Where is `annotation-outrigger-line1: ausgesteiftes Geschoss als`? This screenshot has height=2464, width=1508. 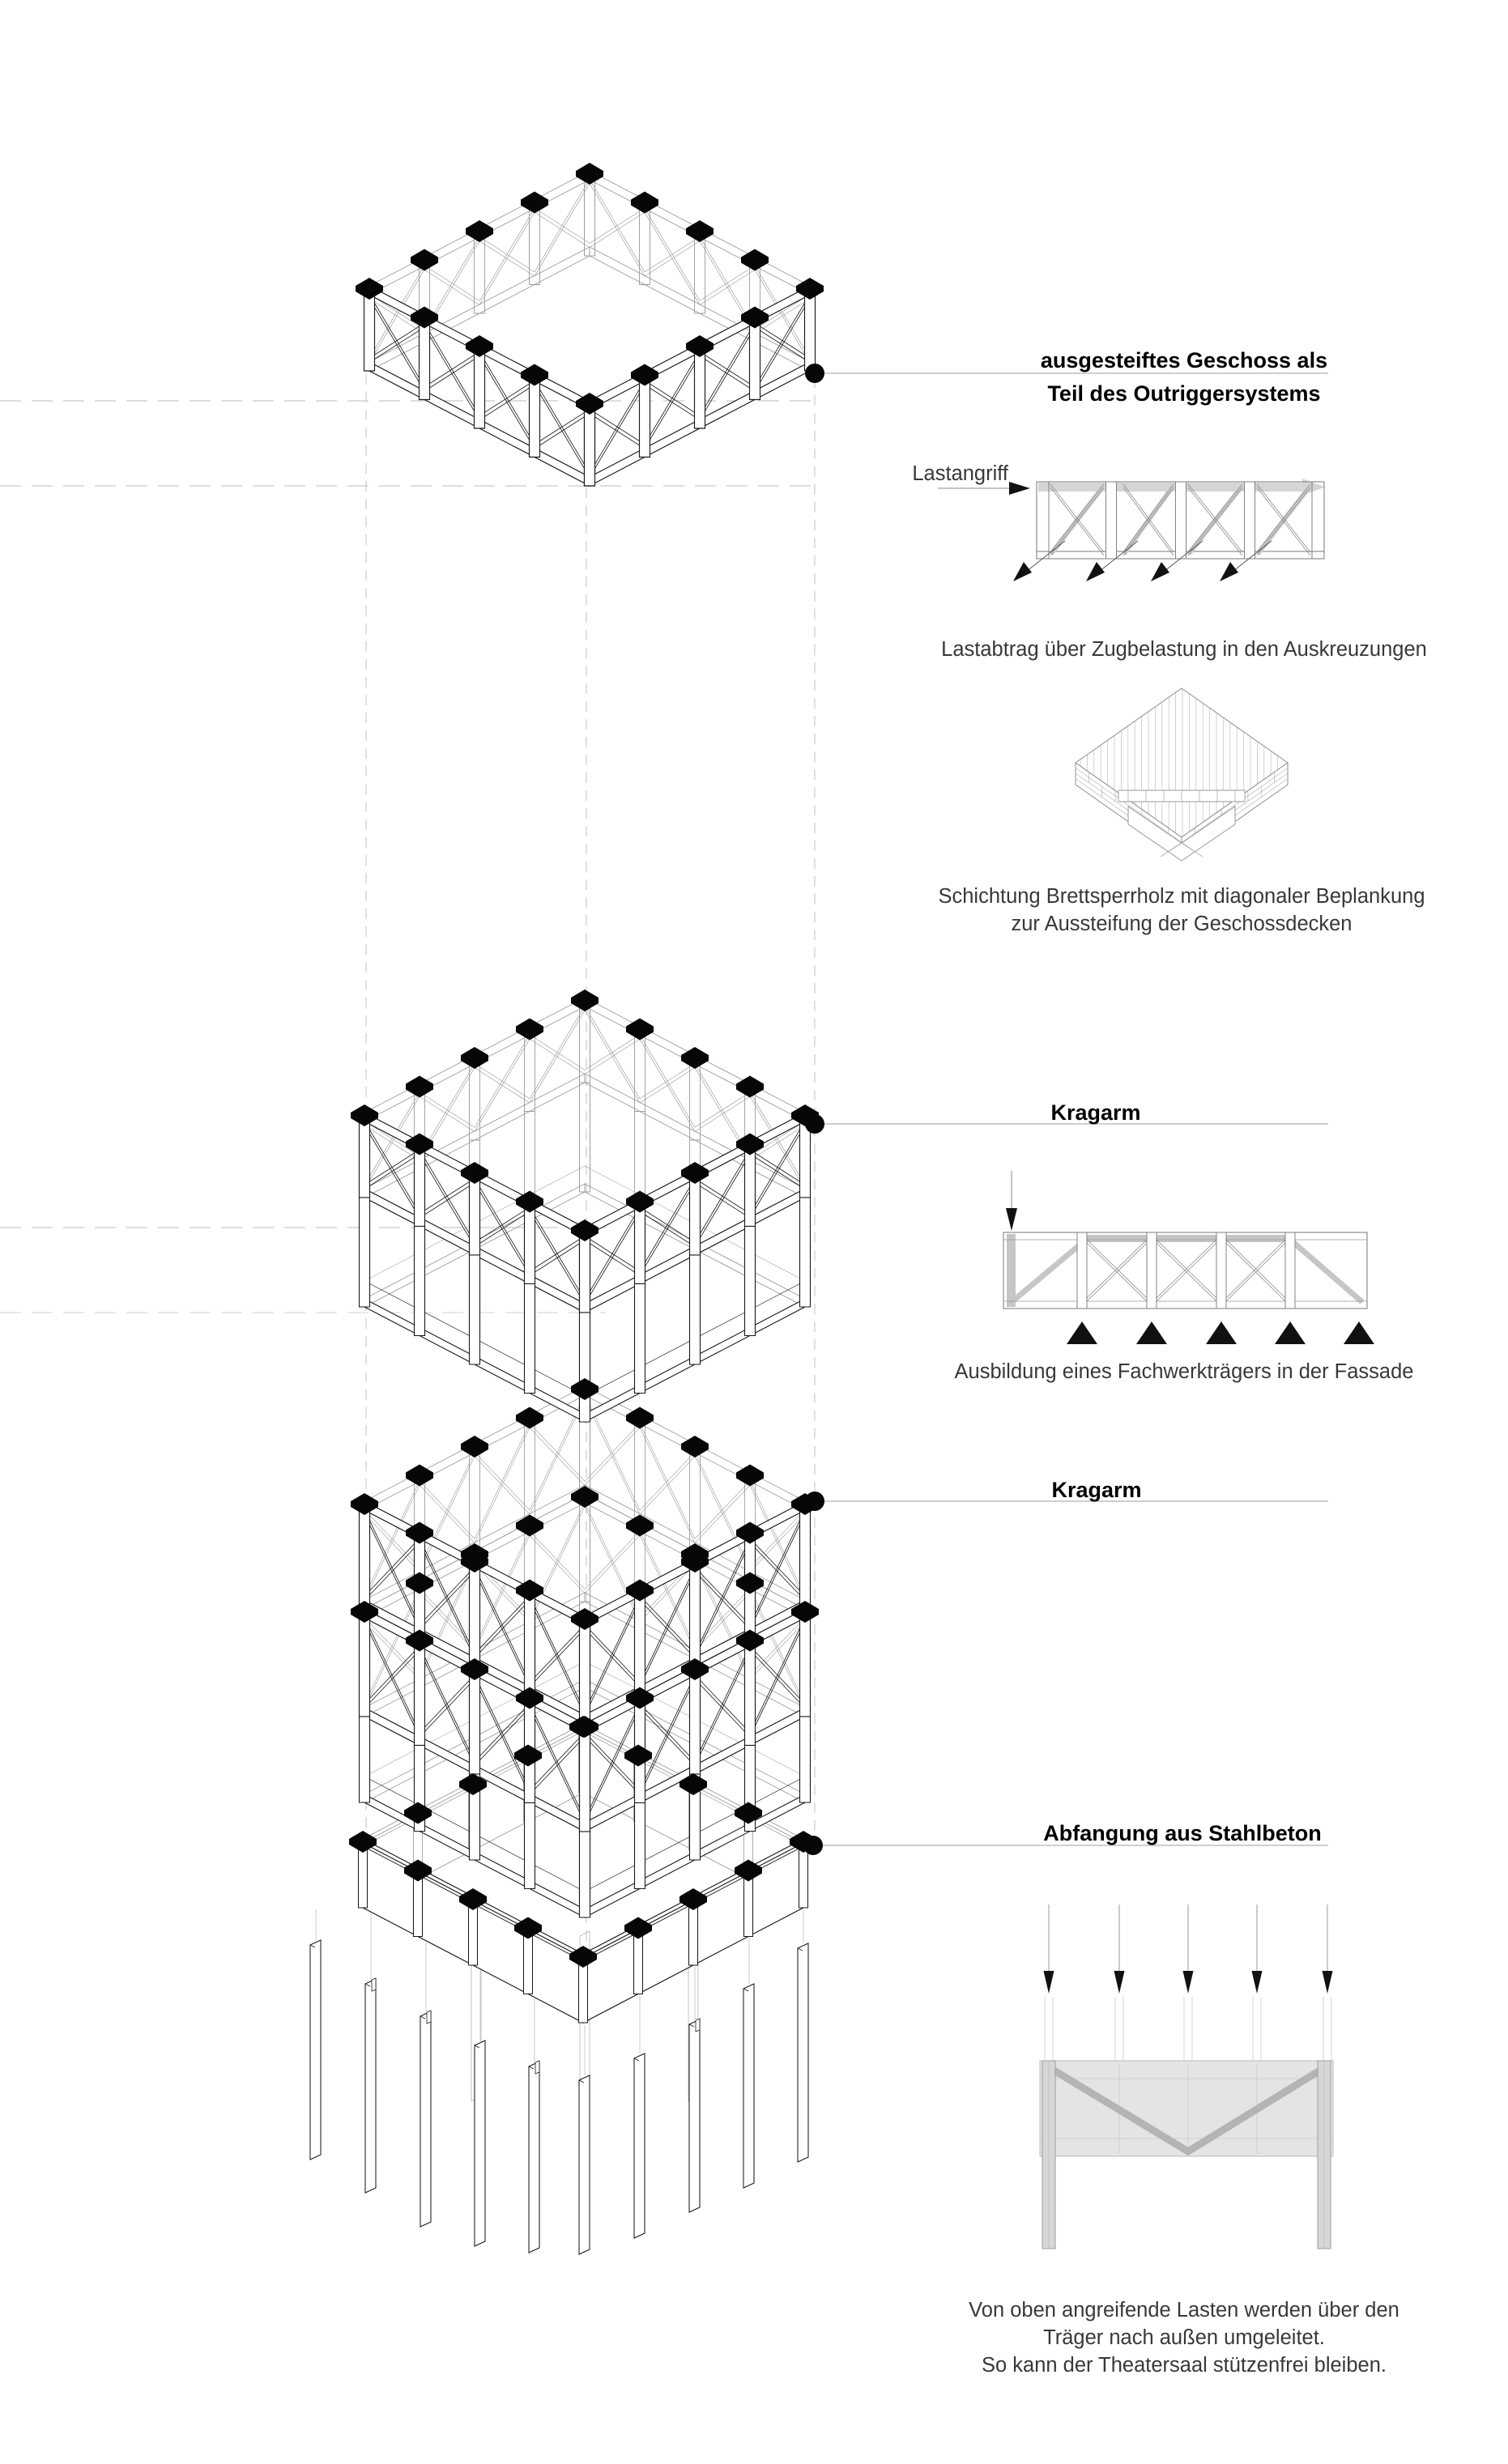
annotation-outrigger-line1: ausgesteiftes Geschoss als is located at coordinates (1184, 360).